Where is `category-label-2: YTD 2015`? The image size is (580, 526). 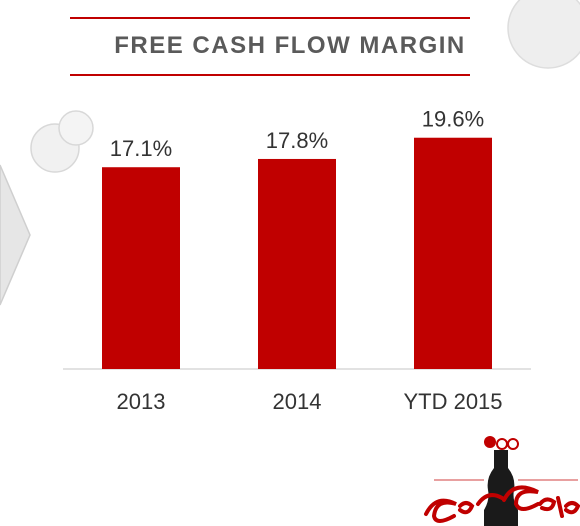
category-label-2: YTD 2015 is located at coordinates (452, 401).